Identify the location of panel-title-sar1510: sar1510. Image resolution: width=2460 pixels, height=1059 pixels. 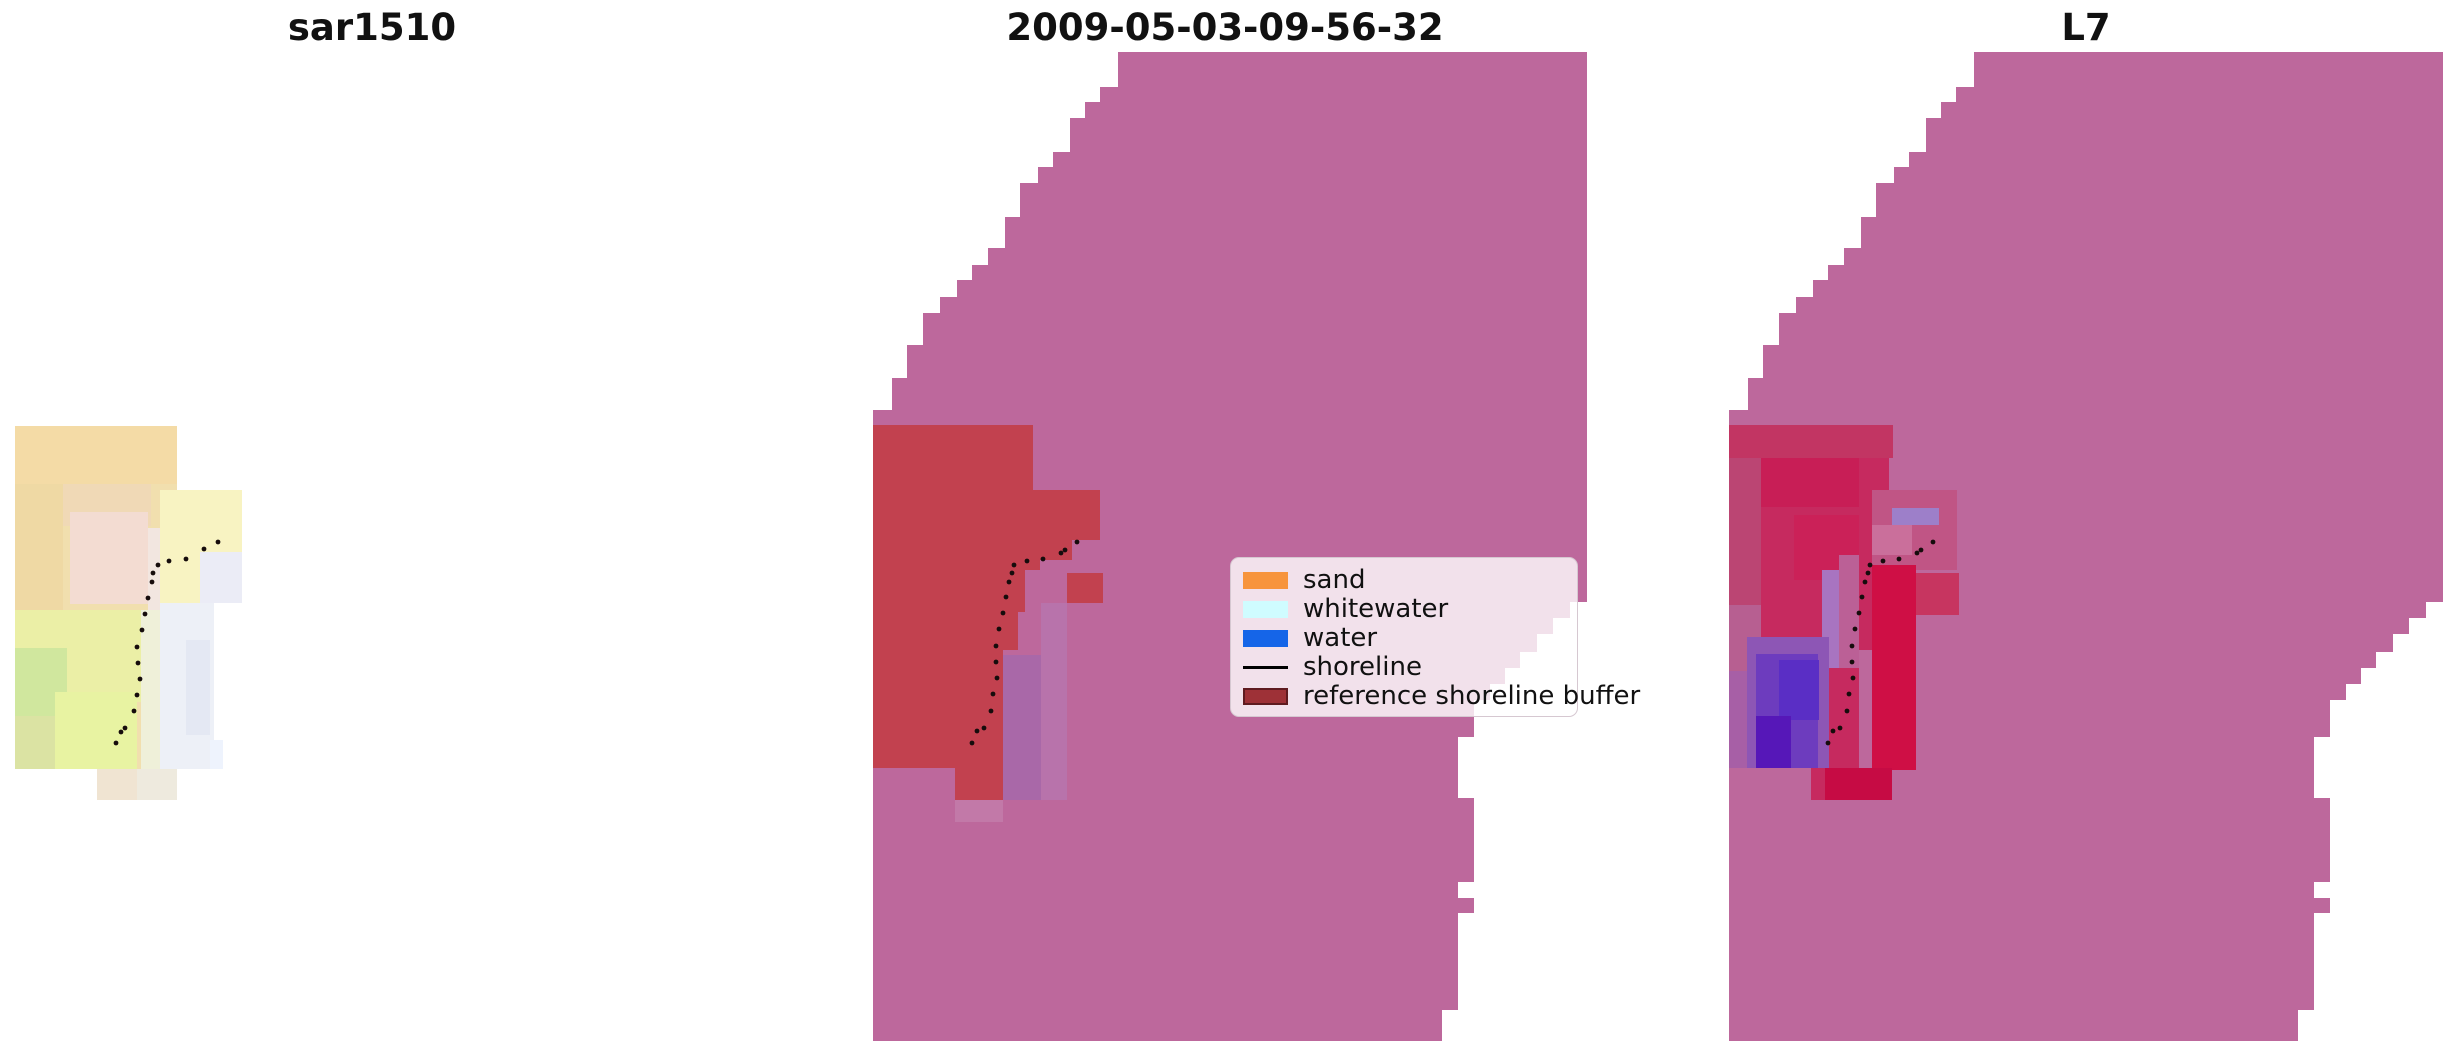
(372, 27).